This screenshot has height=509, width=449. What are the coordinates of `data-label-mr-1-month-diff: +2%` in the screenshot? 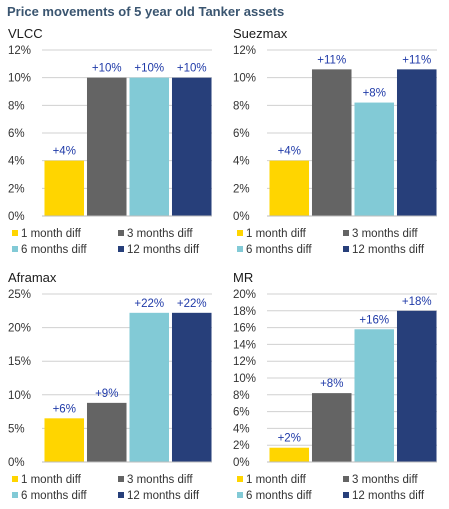 It's located at (289, 439).